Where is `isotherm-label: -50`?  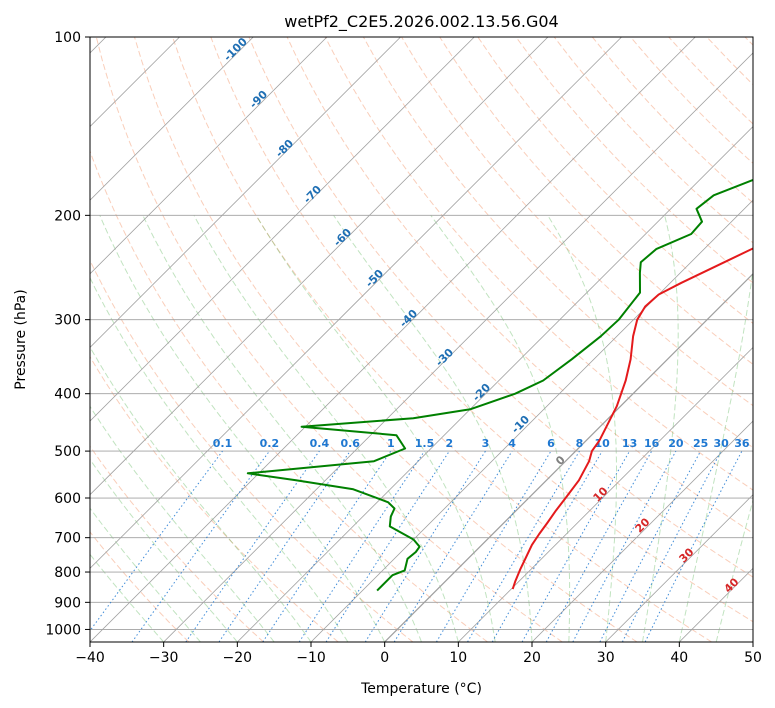
isotherm-label: -50 is located at coordinates (374, 278).